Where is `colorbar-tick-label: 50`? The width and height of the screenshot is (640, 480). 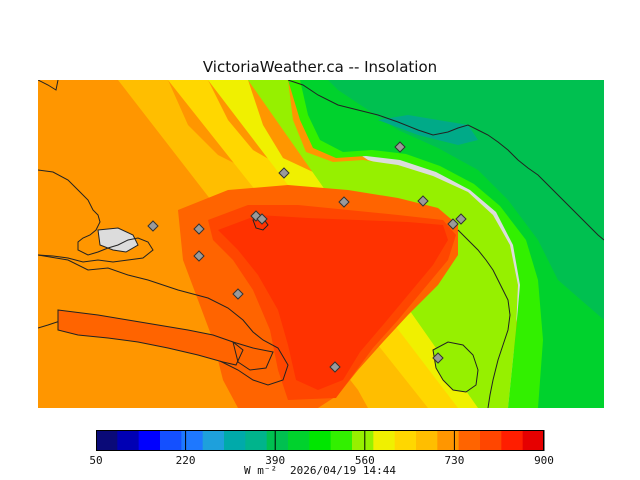
colorbar-tick-label: 50 is located at coordinates (96, 460).